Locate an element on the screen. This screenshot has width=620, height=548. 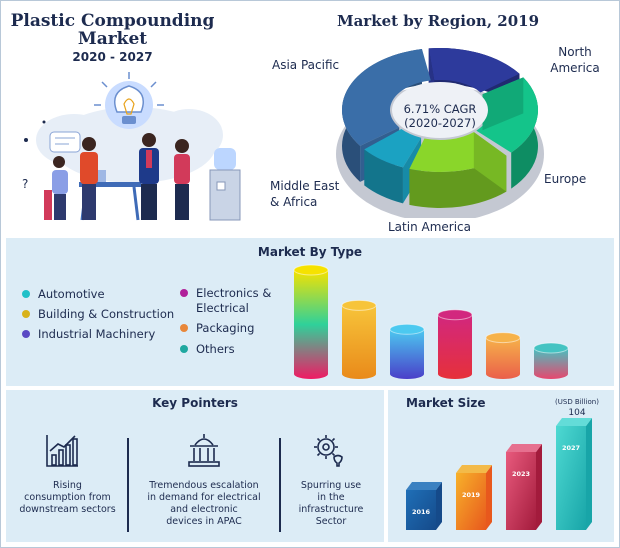
type-bar-building-construction is located at coordinates (359, 342).